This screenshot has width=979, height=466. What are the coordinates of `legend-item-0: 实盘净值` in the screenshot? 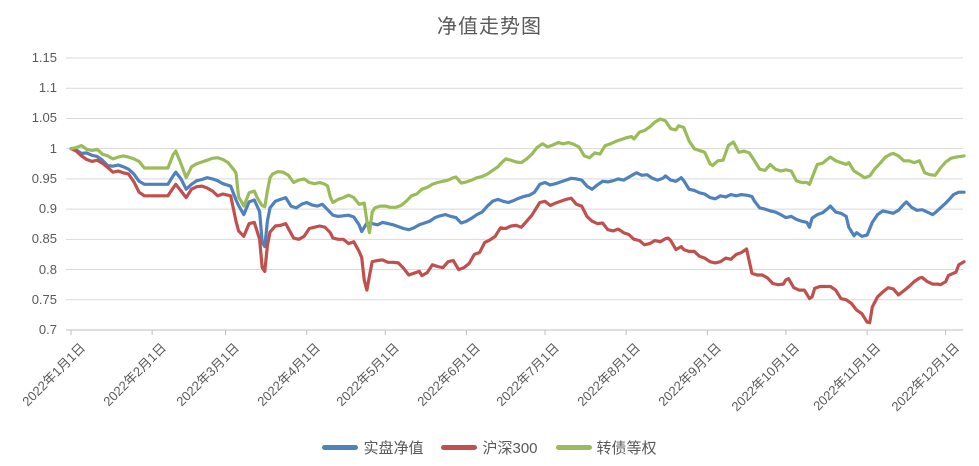 It's located at (372, 447).